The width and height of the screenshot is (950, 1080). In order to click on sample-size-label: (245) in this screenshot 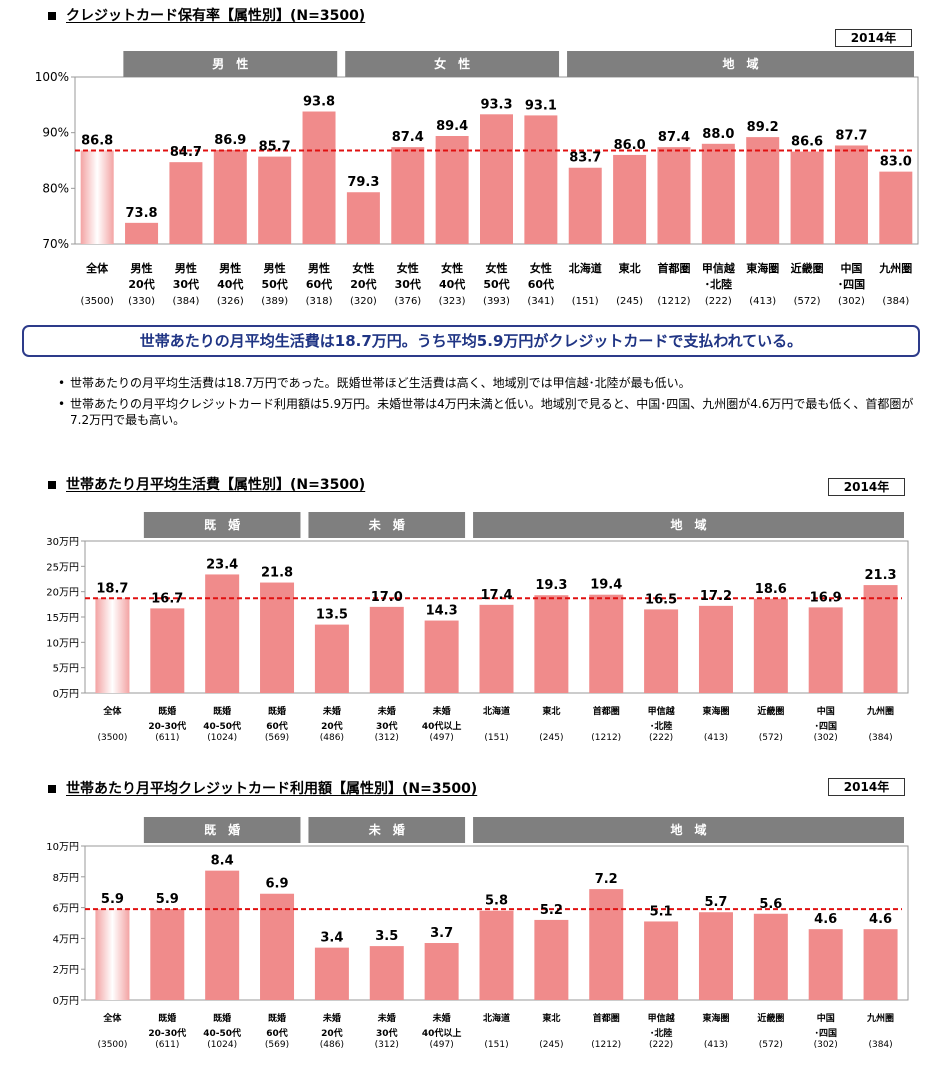, I will do `click(629, 301)`.